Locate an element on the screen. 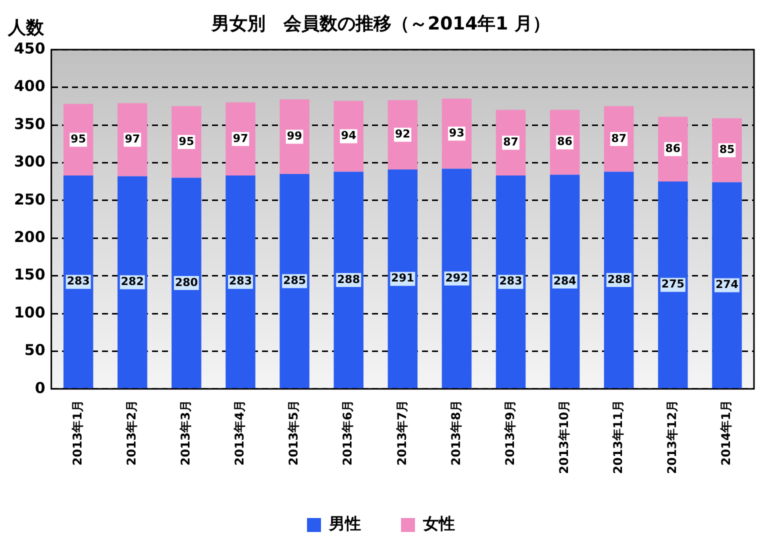 Image resolution: width=764 pixels, height=547 pixels. x-tick-label: 2013年1月 is located at coordinates (77, 433).